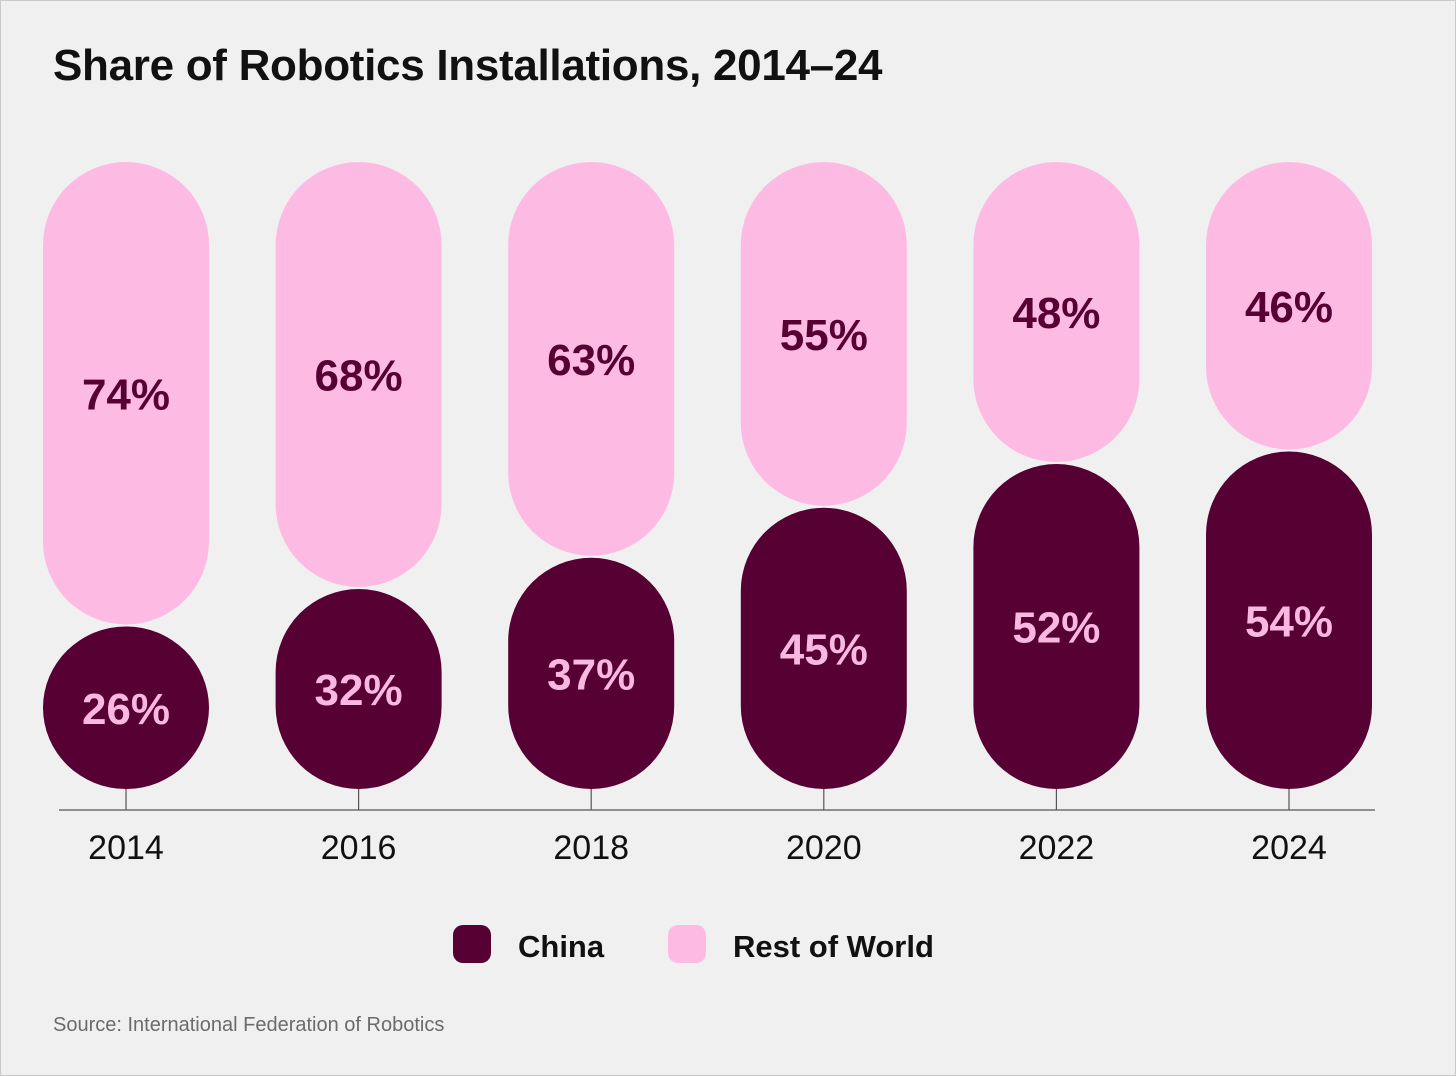 The height and width of the screenshot is (1076, 1456). I want to click on bar-rest-of-world-2018, so click(591, 359).